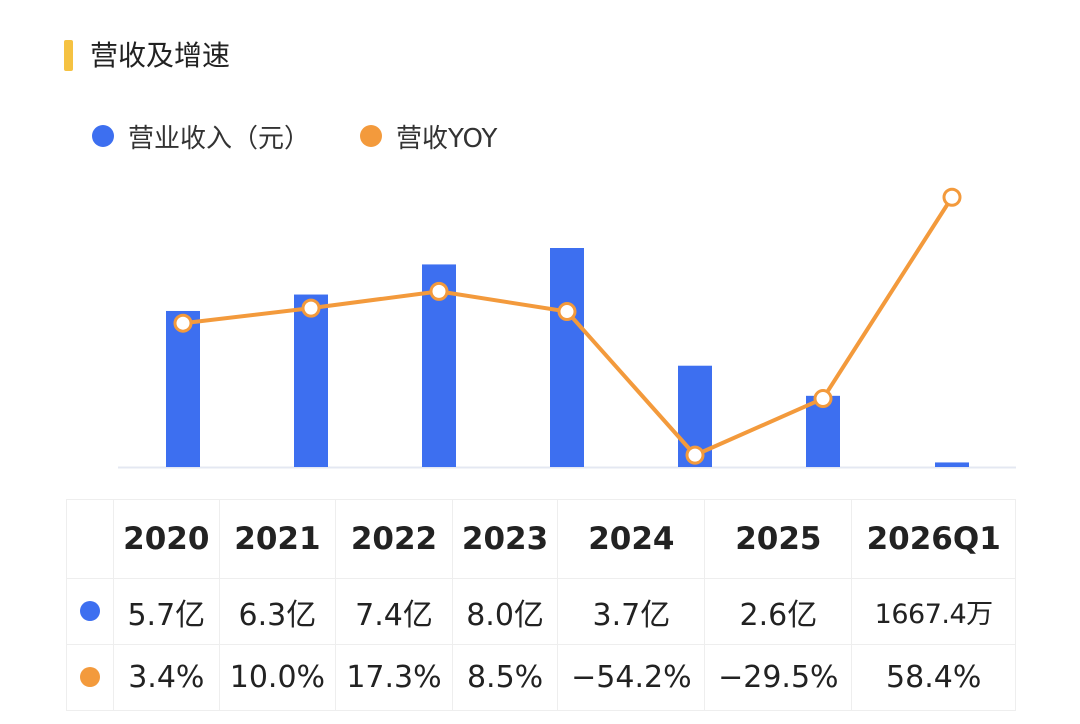 This screenshot has height=724, width=1080. Describe the element at coordinates (394, 611) in the screenshot. I see `table-cell: 7.4亿` at that location.